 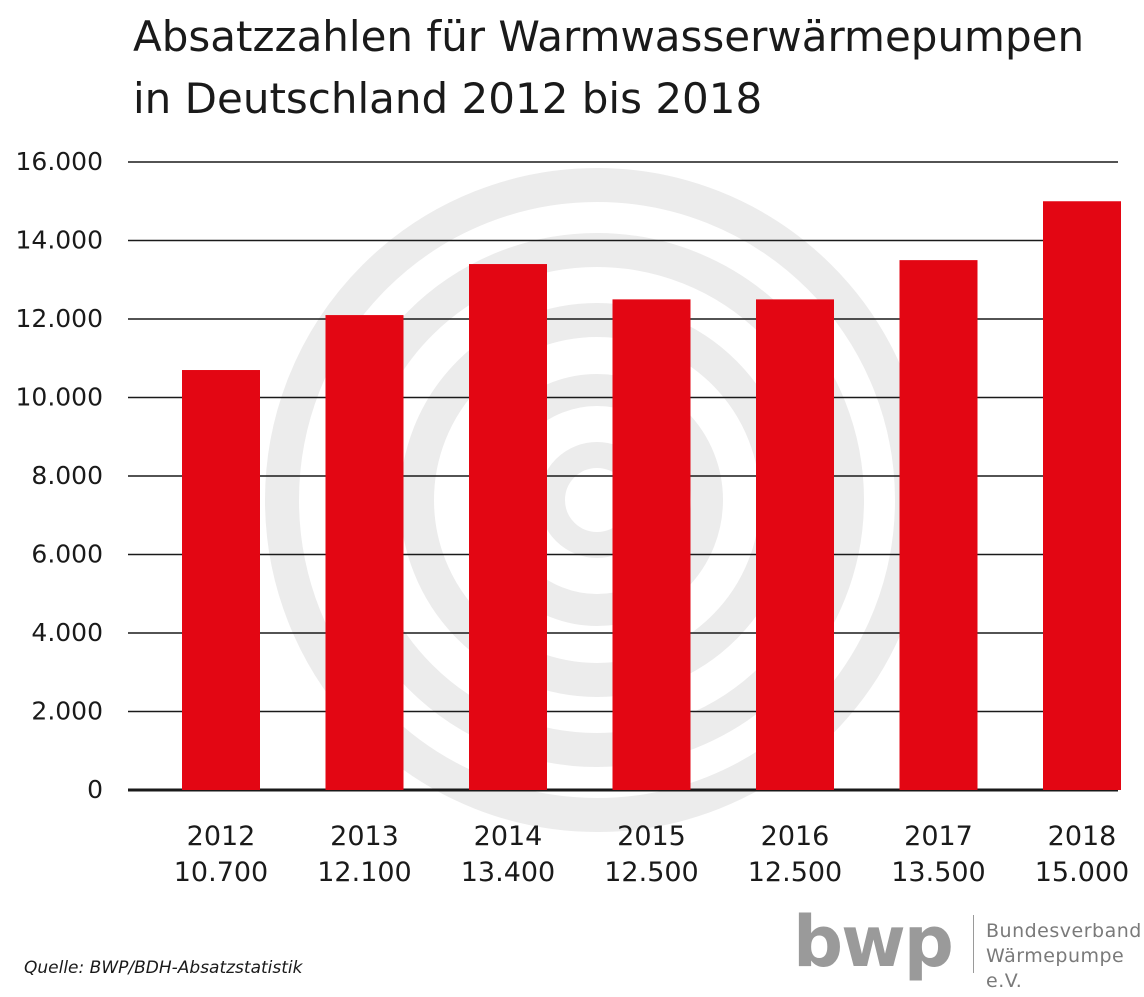 I want to click on y-tick-label: 2.000, so click(x=67, y=711).